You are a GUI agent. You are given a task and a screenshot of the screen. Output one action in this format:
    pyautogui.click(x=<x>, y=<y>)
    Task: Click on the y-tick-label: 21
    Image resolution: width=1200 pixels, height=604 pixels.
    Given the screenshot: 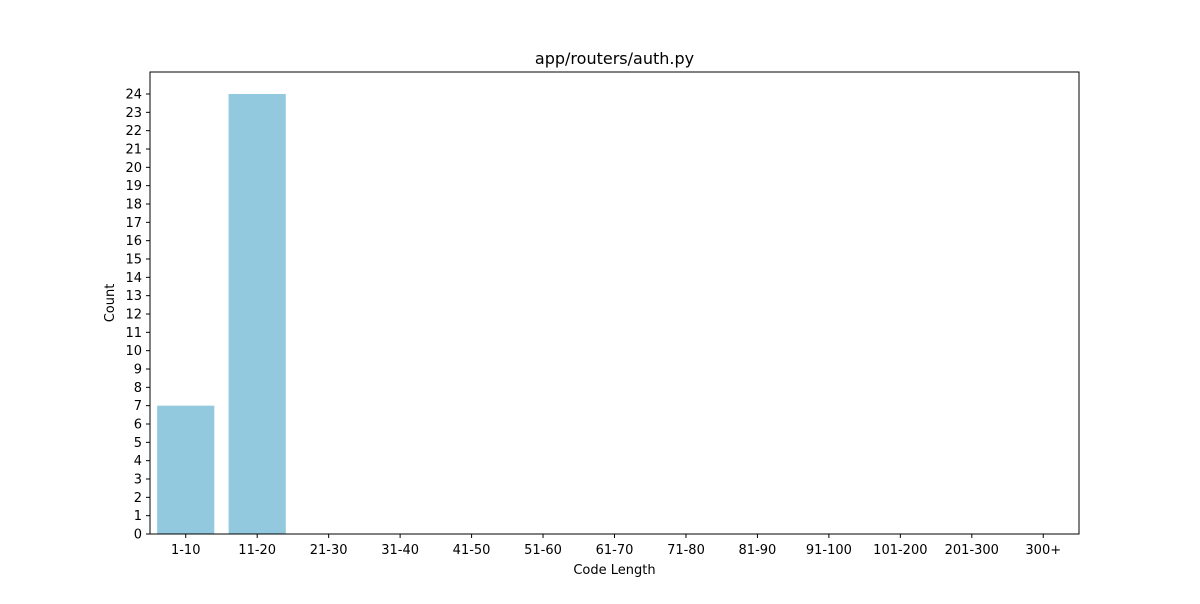 What is the action you would take?
    pyautogui.click(x=133, y=150)
    